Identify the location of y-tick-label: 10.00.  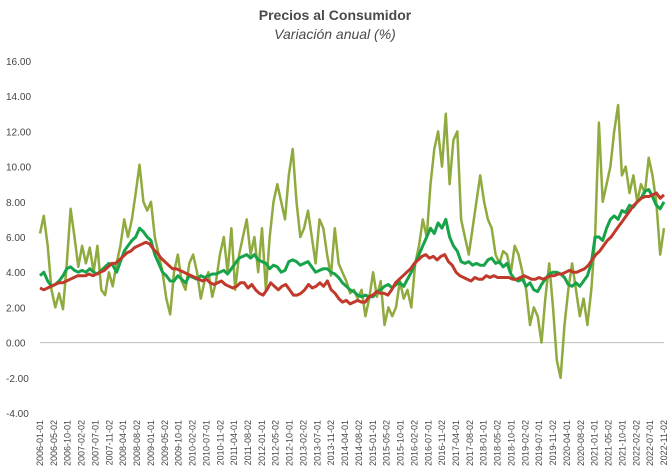
(18, 168).